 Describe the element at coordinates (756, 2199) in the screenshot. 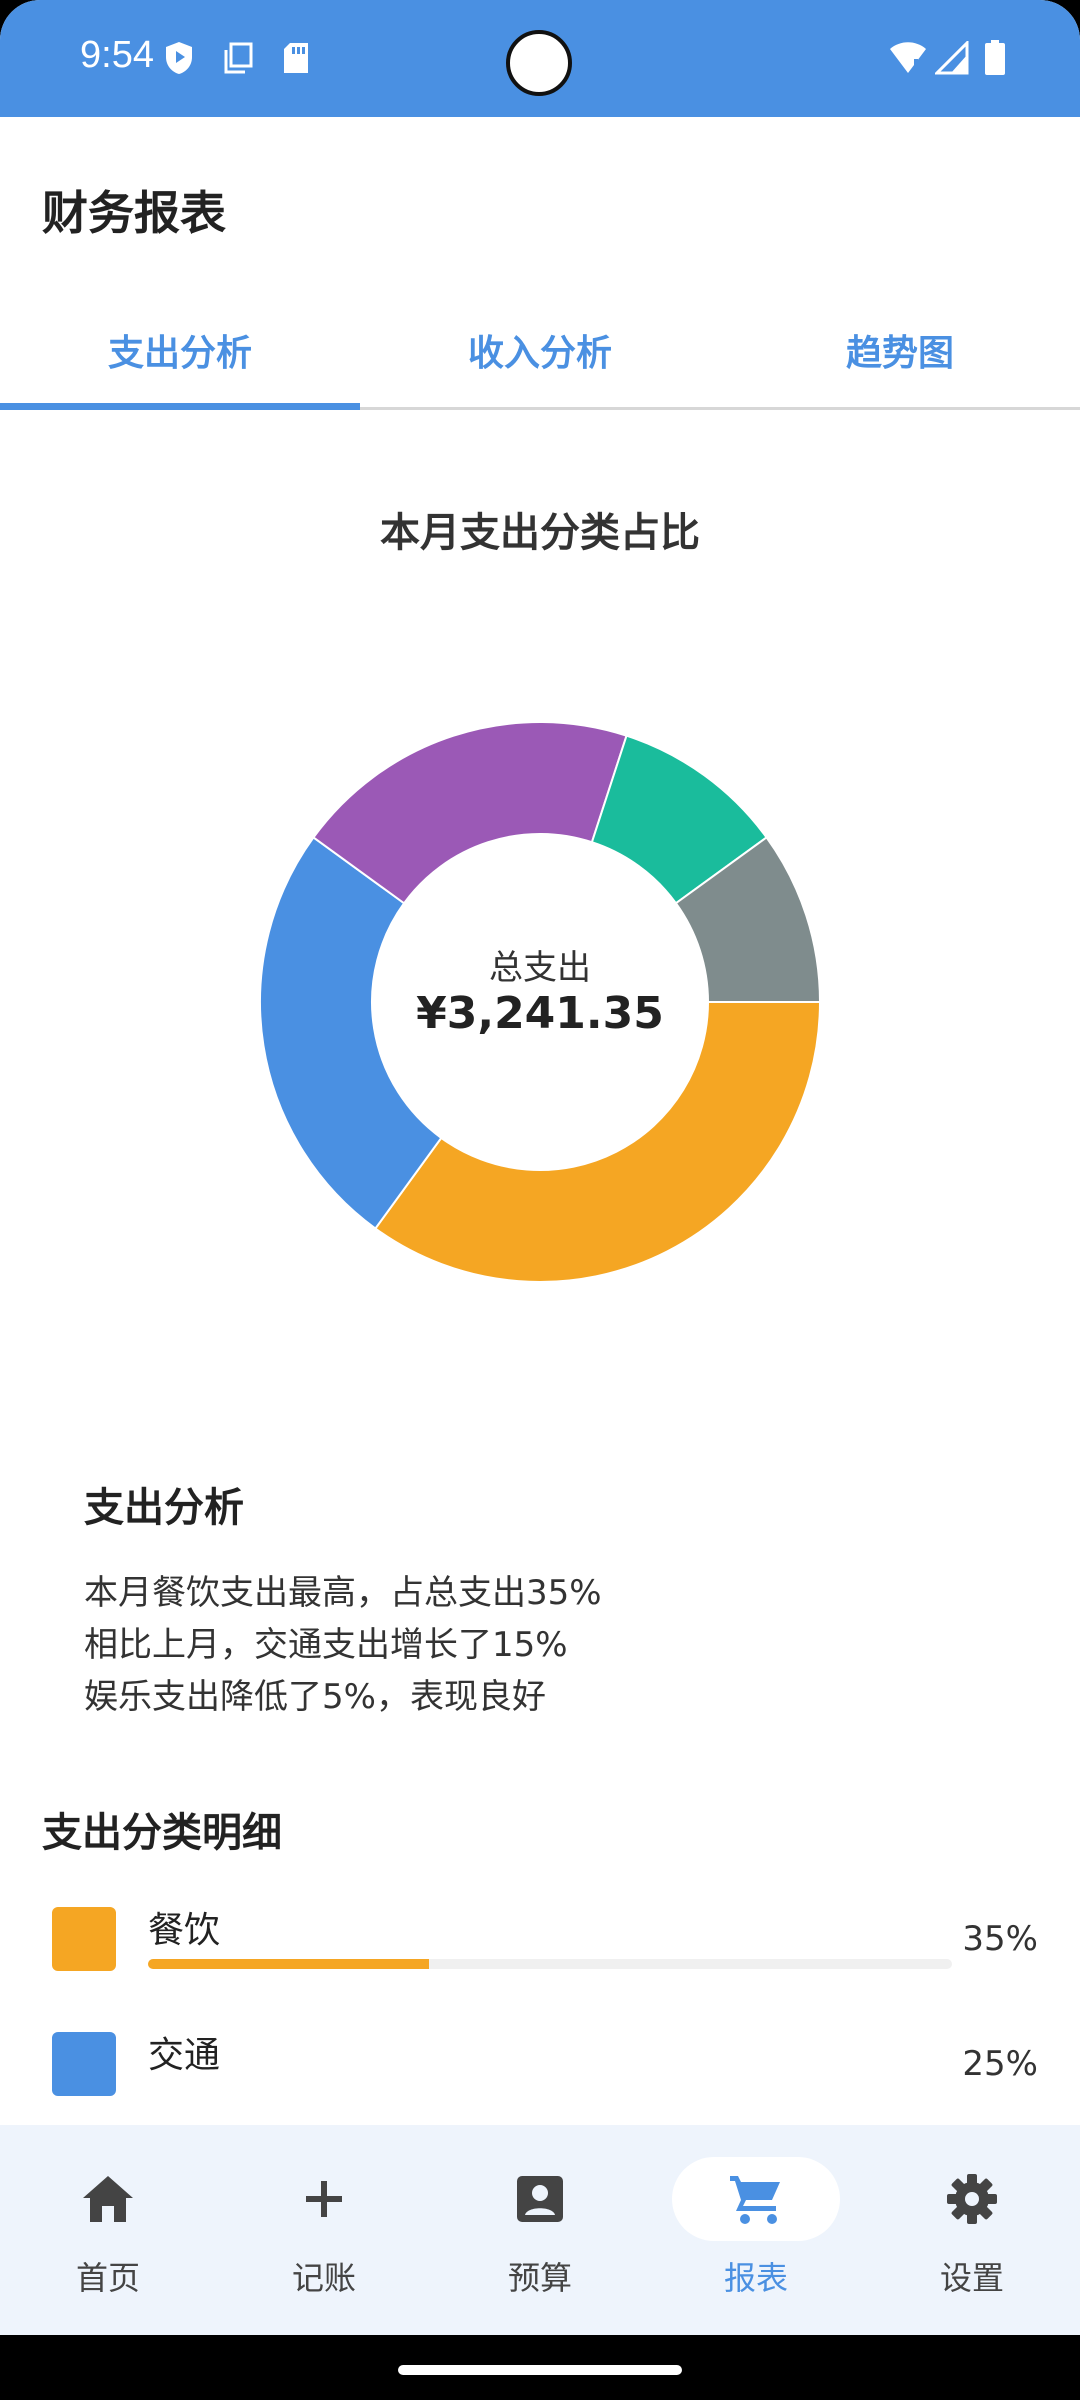

I see `cart-icon` at that location.